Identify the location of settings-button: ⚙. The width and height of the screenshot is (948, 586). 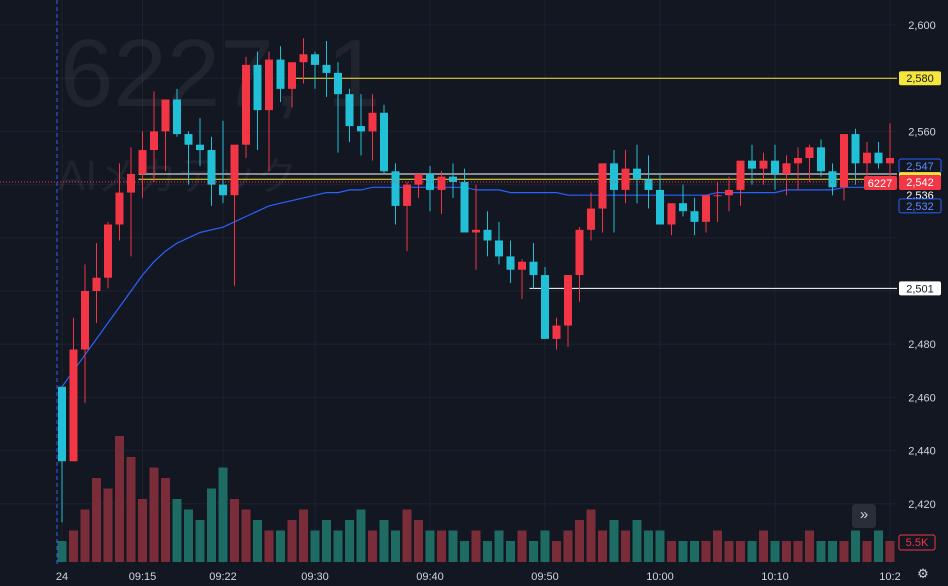
(923, 574).